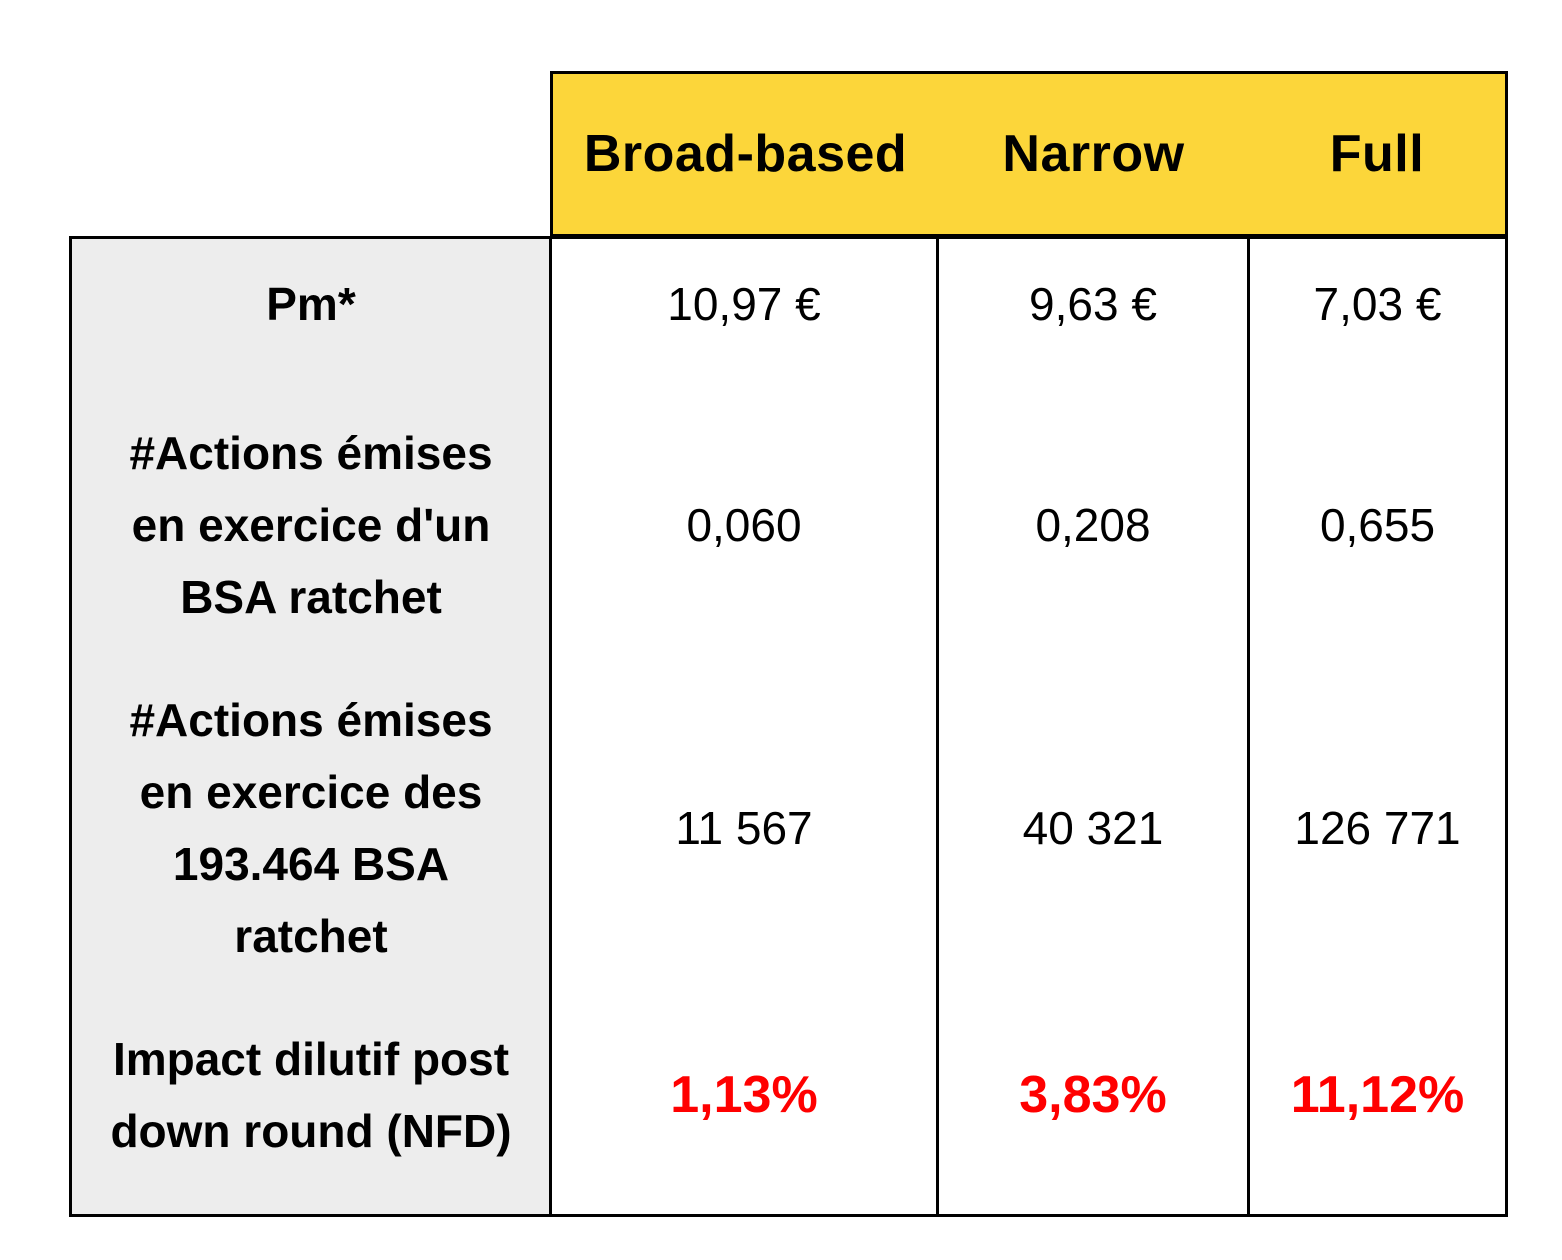 This screenshot has height=1260, width=1562. Describe the element at coordinates (744, 1095) in the screenshot. I see `impact-value: 1,13%` at that location.